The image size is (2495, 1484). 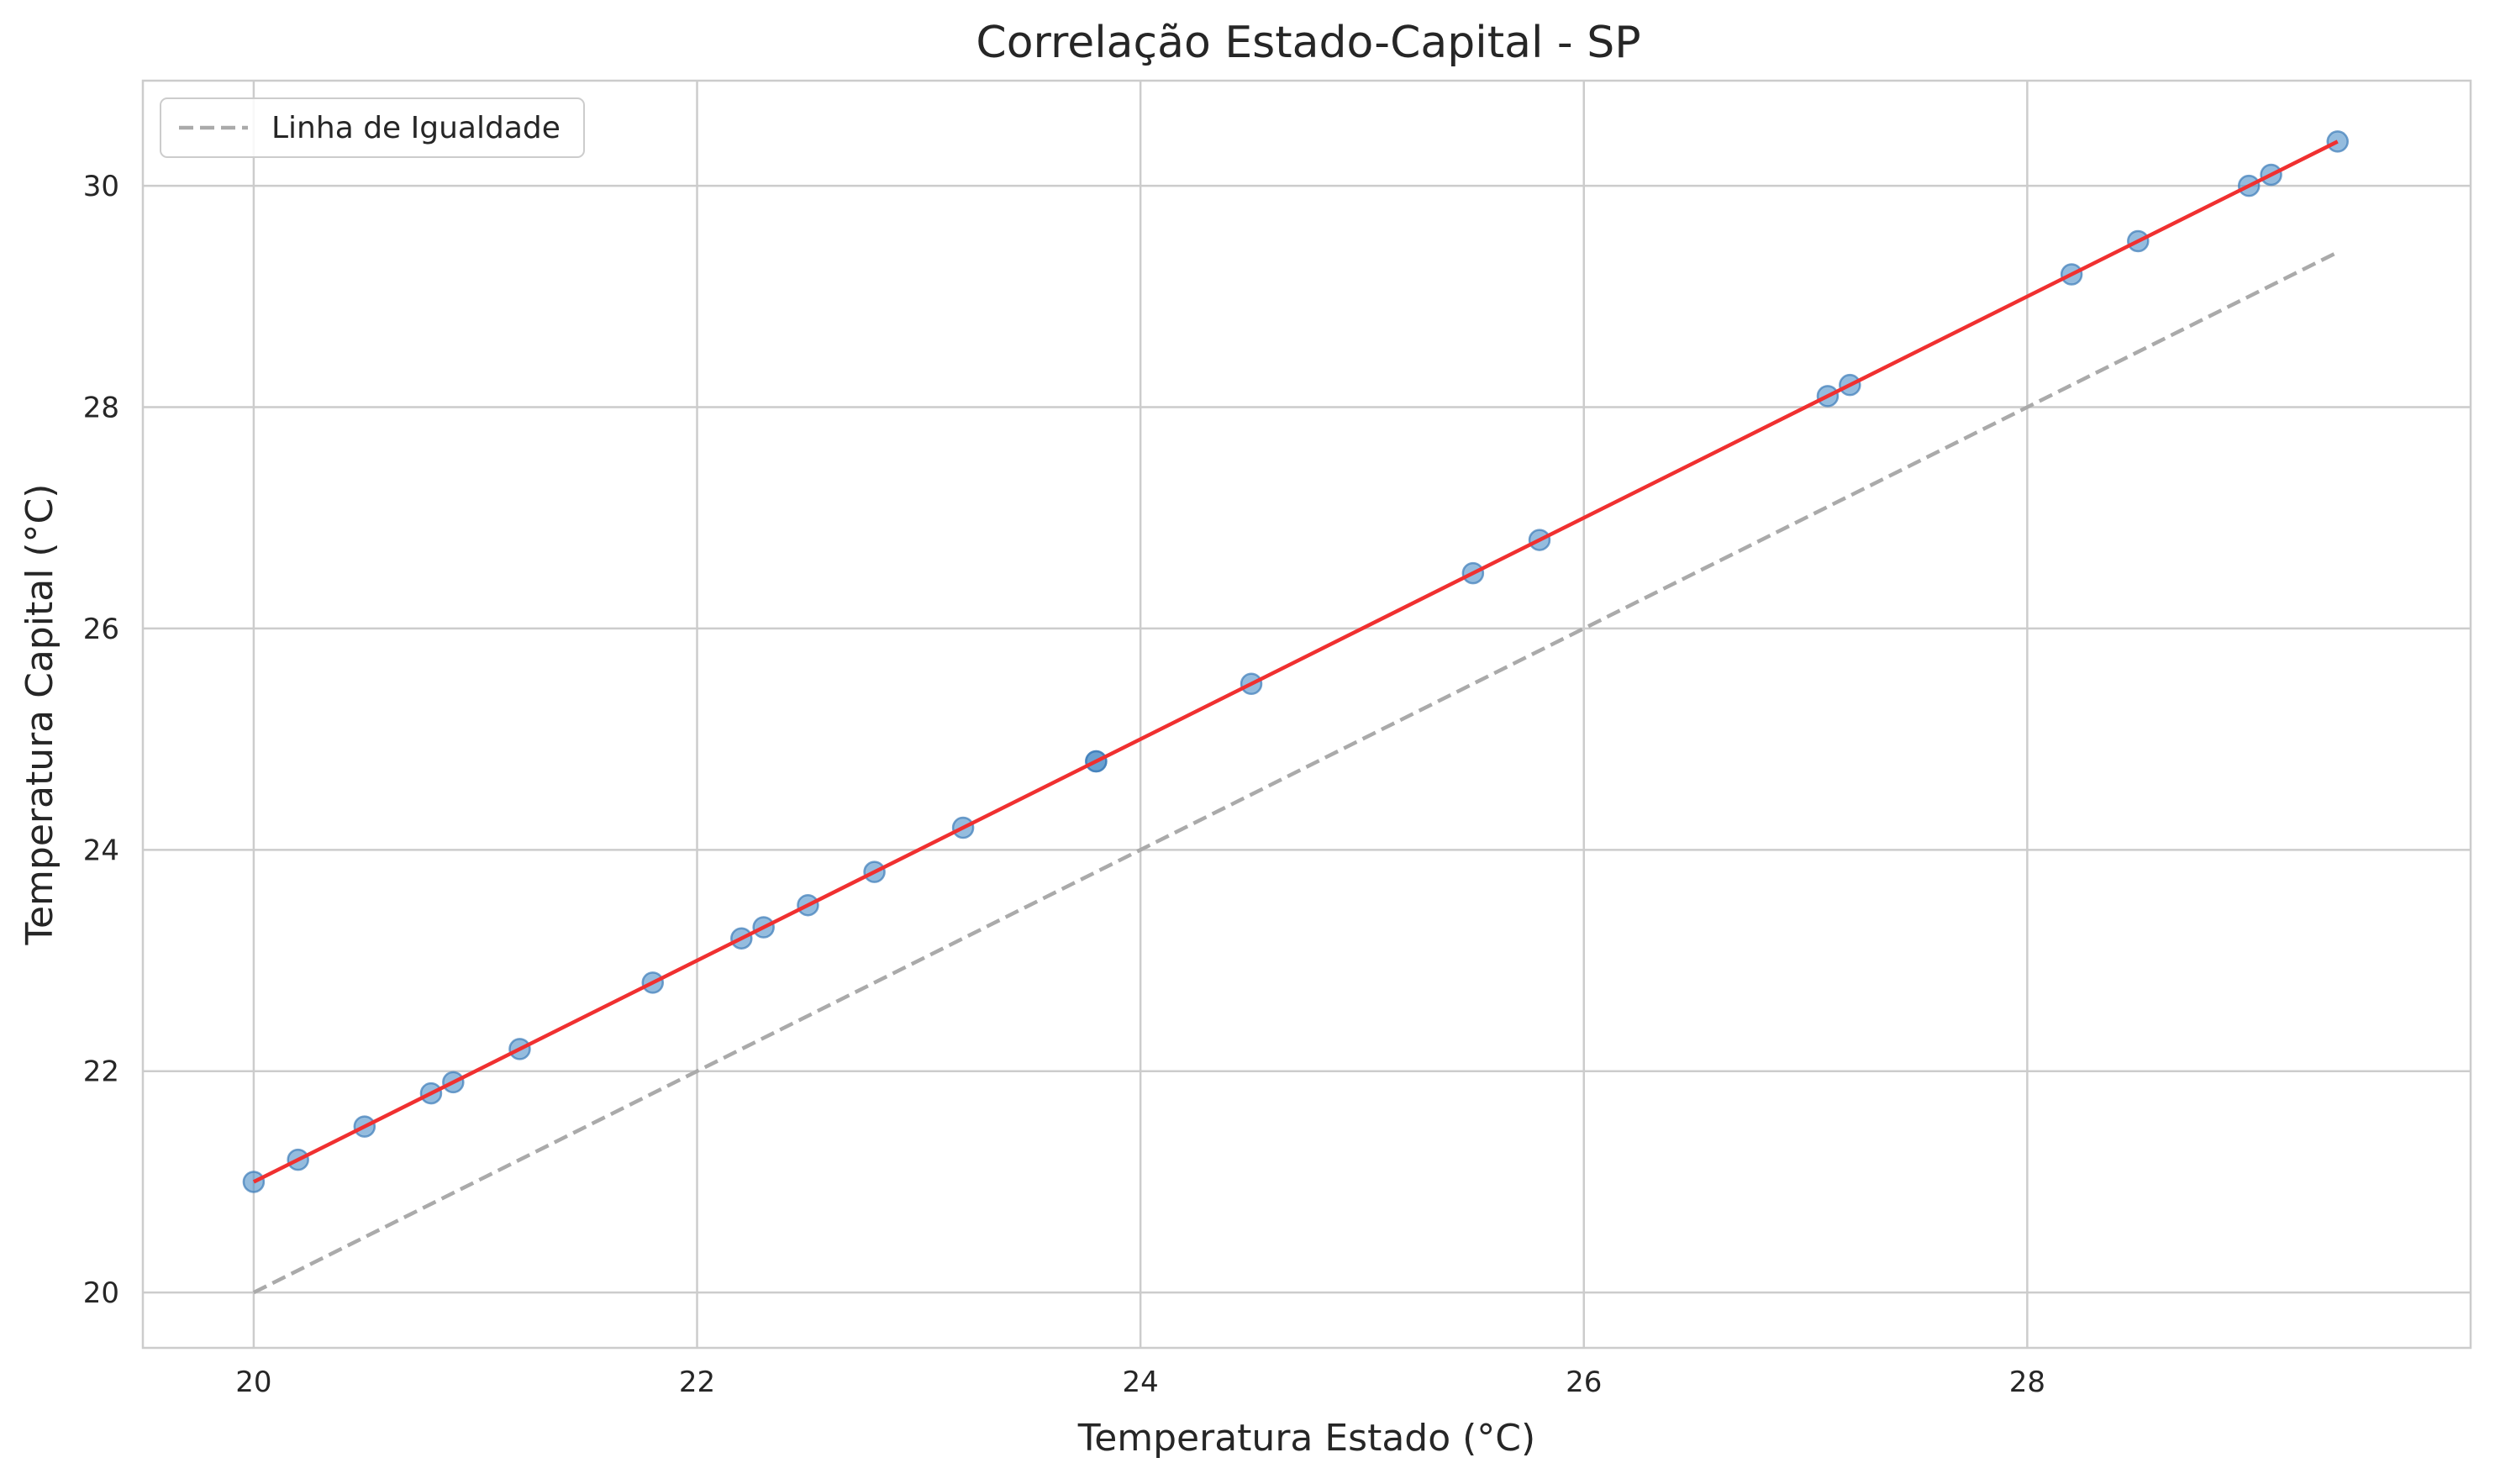 What do you see at coordinates (1141, 1382) in the screenshot?
I see `x-tick-label: 24` at bounding box center [1141, 1382].